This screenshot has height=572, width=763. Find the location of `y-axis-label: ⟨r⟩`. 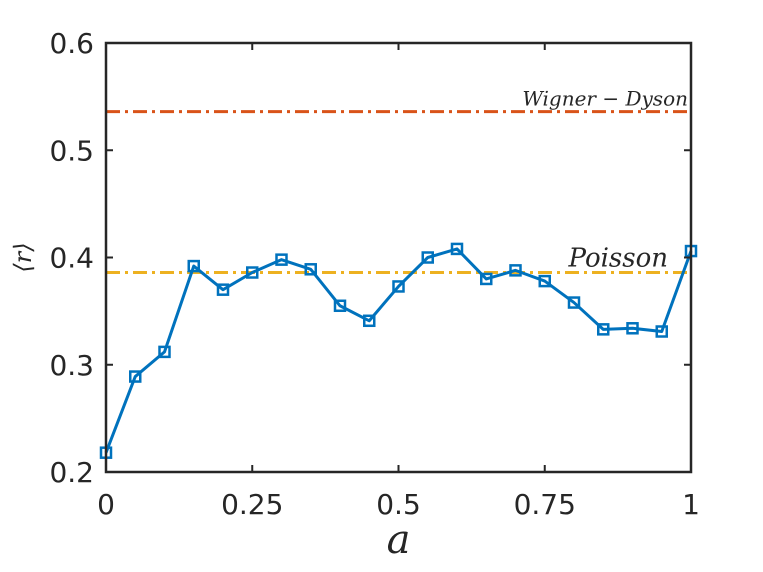

y-axis-label: ⟨r⟩ is located at coordinates (23, 257).